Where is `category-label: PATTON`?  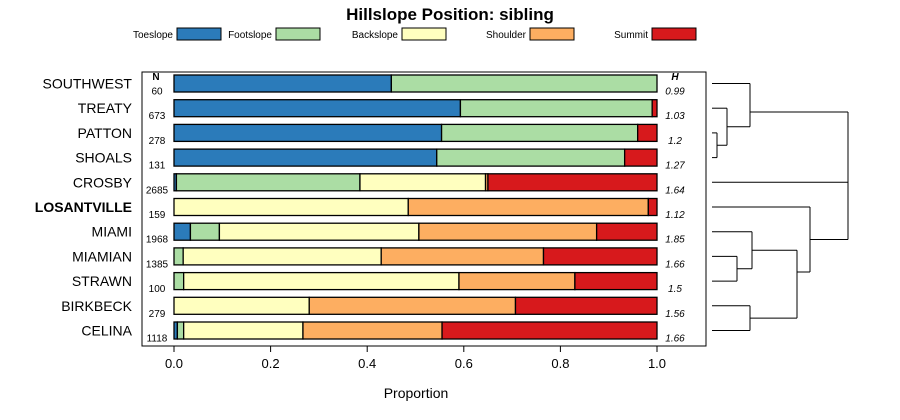
category-label: PATTON is located at coordinates (105, 133).